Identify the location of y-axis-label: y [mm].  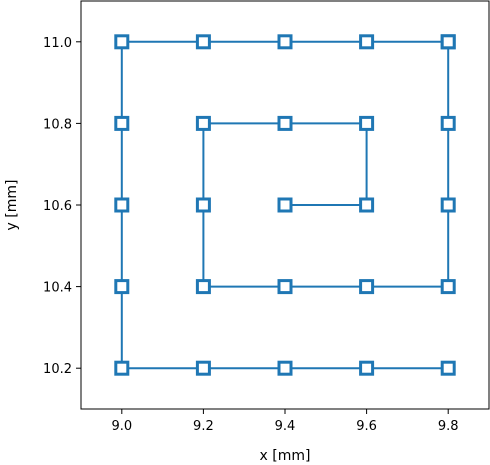
(12, 205).